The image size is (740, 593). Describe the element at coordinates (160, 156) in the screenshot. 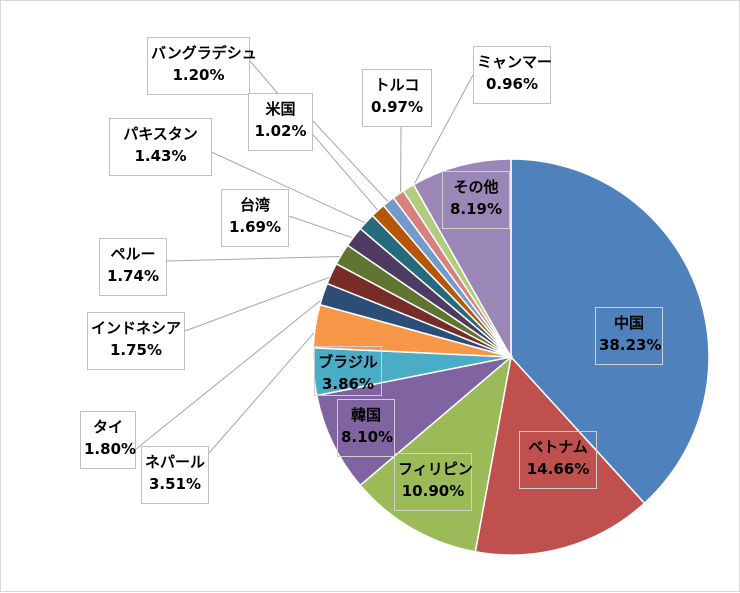

I see `slice-percent-label: 1.43%` at that location.